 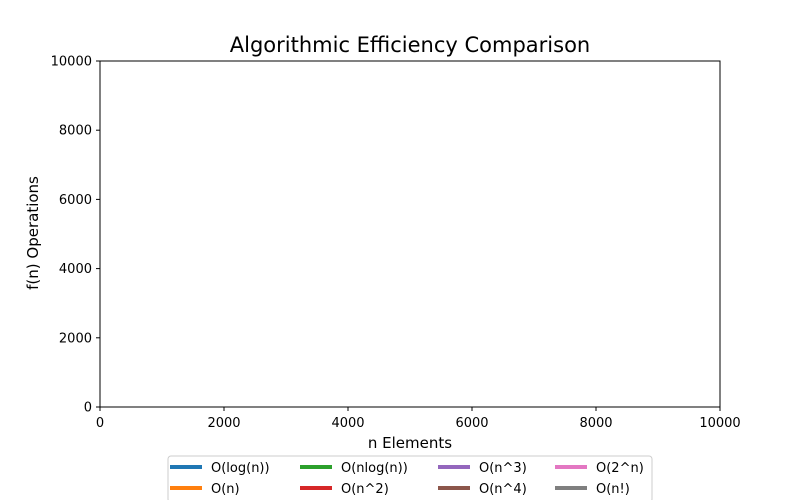 What do you see at coordinates (100, 423) in the screenshot?
I see `x-tick-label: 0` at bounding box center [100, 423].